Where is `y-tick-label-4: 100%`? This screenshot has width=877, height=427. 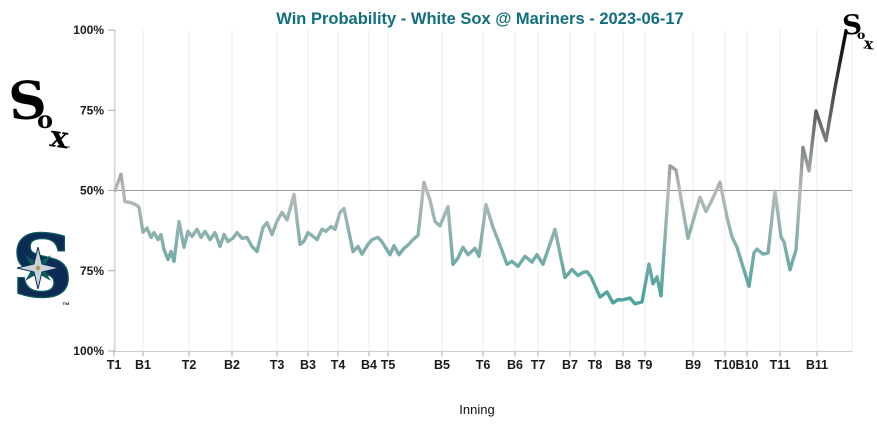
y-tick-label-4: 100% is located at coordinates (88, 351).